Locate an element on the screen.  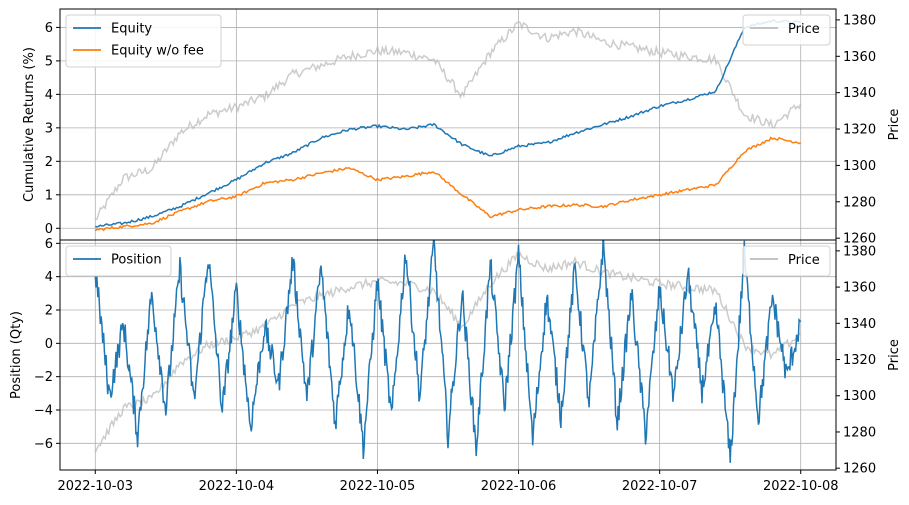
xtick-label: 2022-10-06 is located at coordinates (519, 486).